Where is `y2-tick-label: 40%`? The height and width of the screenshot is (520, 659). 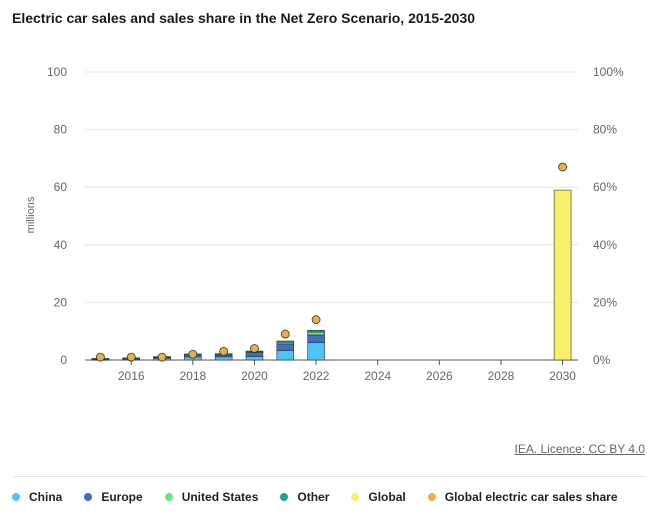 y2-tick-label: 40% is located at coordinates (605, 245).